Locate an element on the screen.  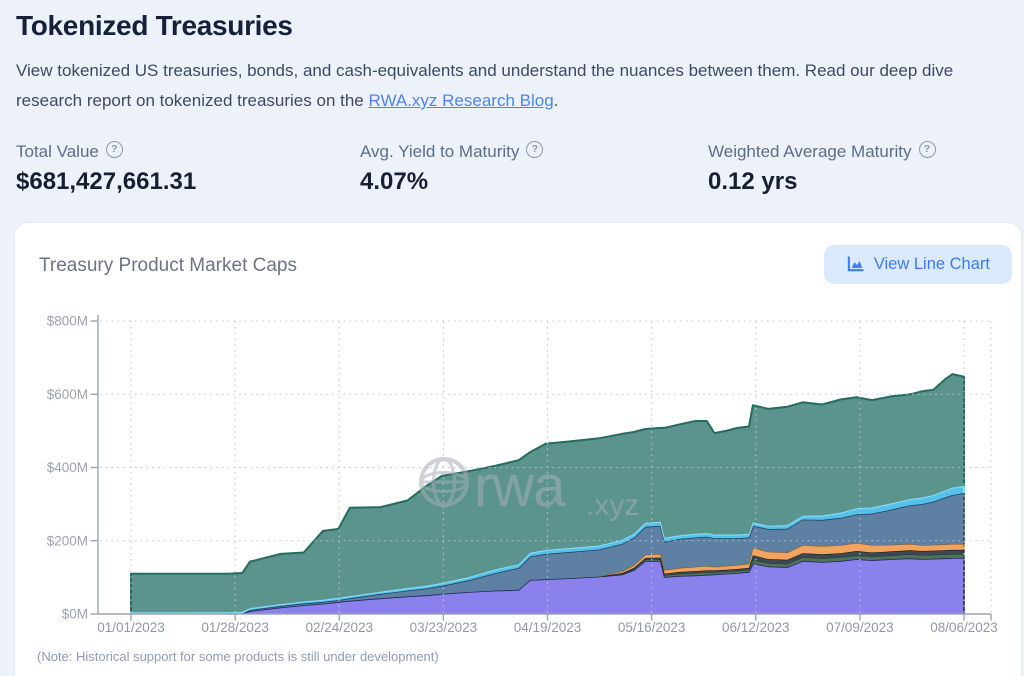
x-tick-label: 04/19/2023 is located at coordinates (548, 627).